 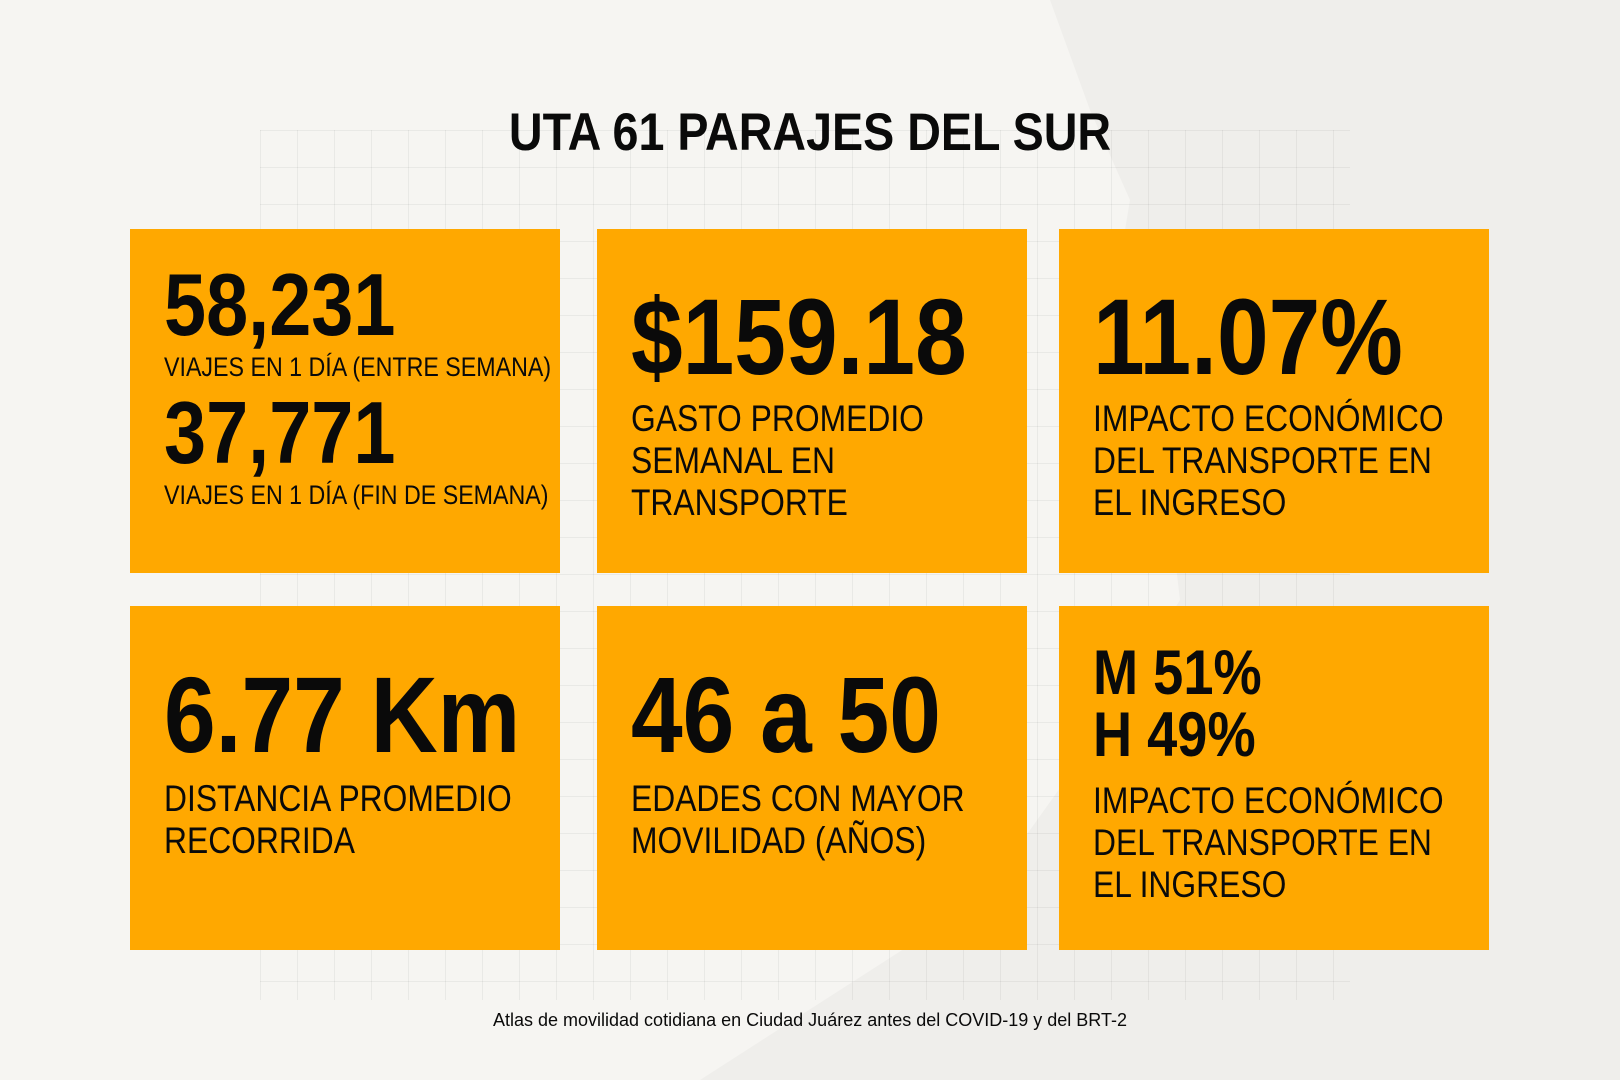 I want to click on stat-card-avg-distance: 6.77 Km DISTANCIA PROMEDIO RECORRIDA, so click(x=345, y=778).